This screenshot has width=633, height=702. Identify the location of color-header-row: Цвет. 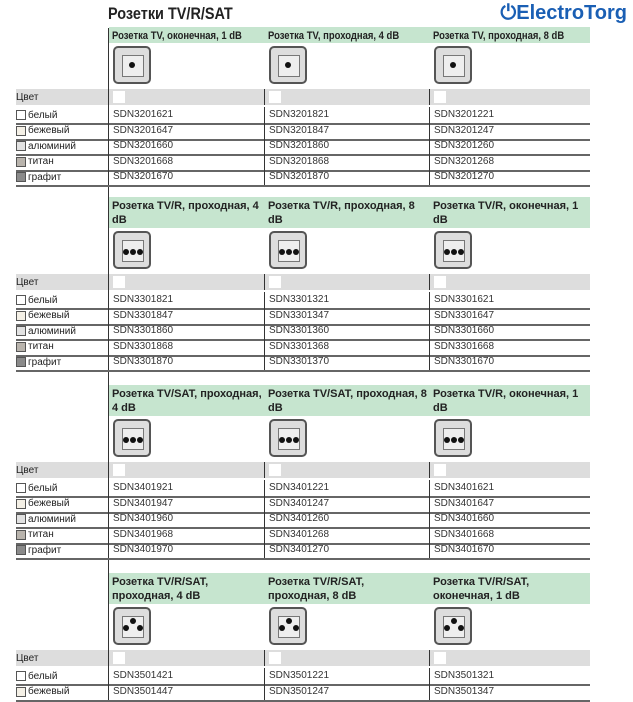
(303, 658).